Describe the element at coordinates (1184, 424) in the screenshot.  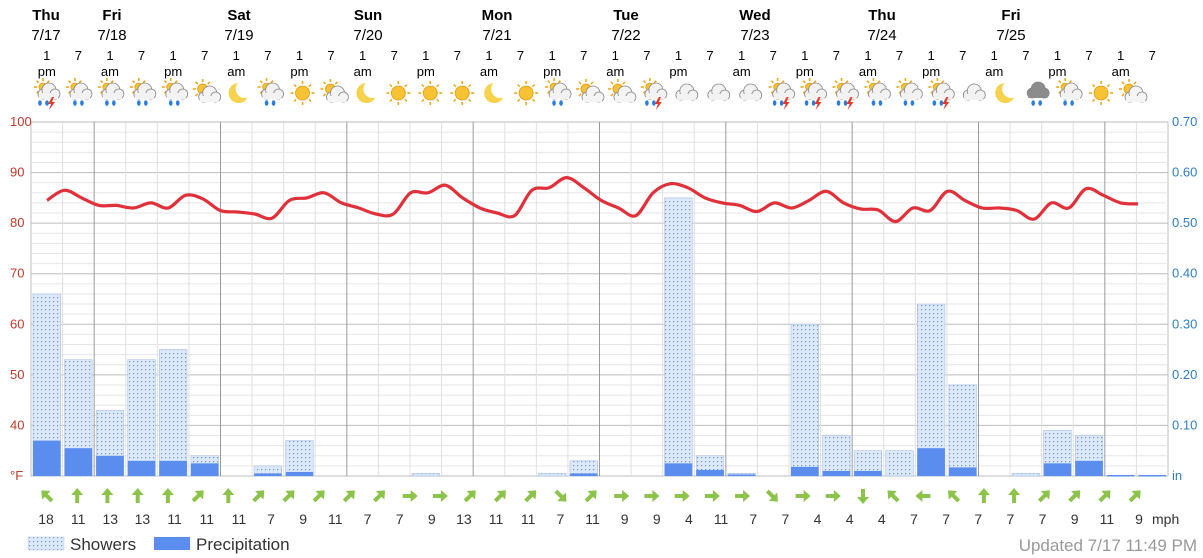
I see `right-axis-tick: 0.10` at that location.